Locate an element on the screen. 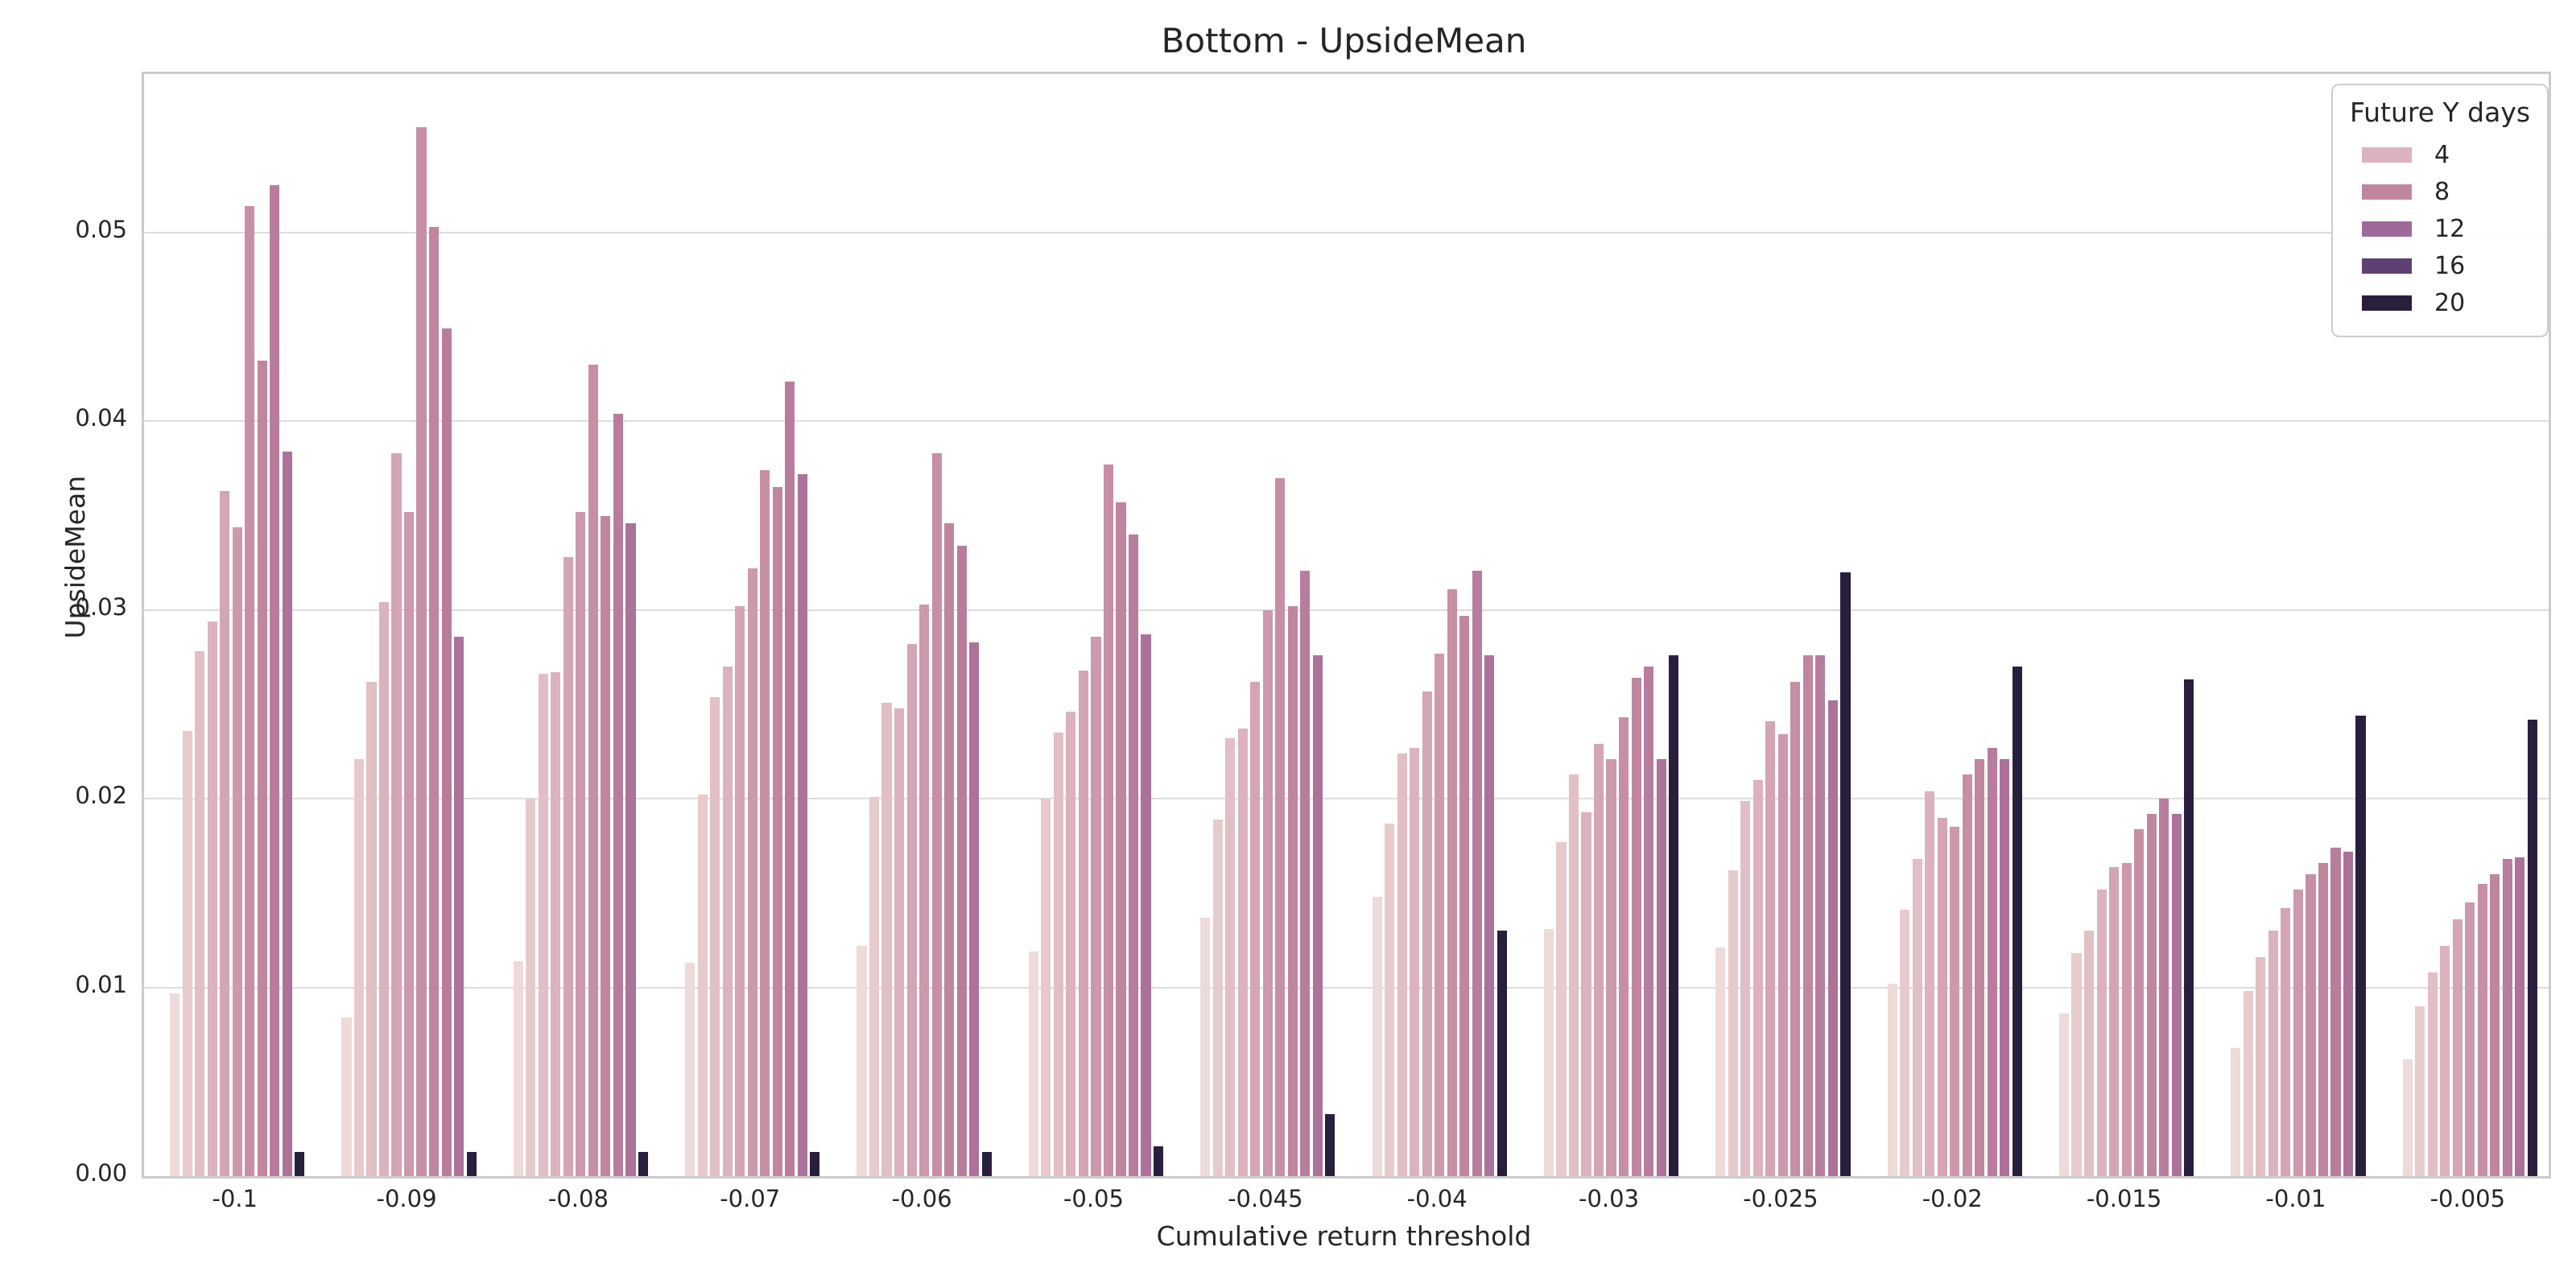 The width and height of the screenshot is (2576, 1288). bar-days-20-x--0.05 is located at coordinates (1158, 1161).